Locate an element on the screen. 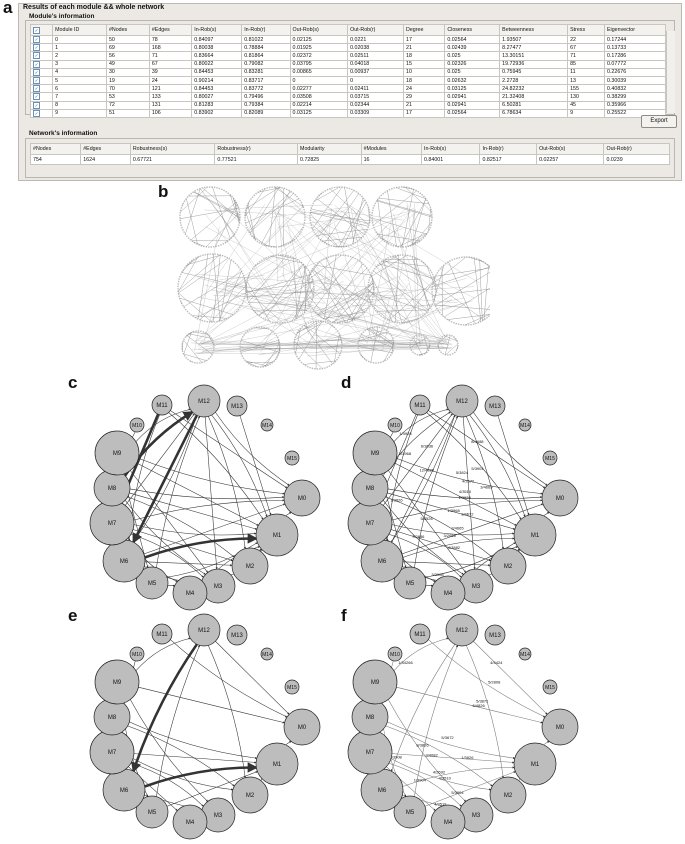  module-table-scrollbar is located at coordinates (670, 72).